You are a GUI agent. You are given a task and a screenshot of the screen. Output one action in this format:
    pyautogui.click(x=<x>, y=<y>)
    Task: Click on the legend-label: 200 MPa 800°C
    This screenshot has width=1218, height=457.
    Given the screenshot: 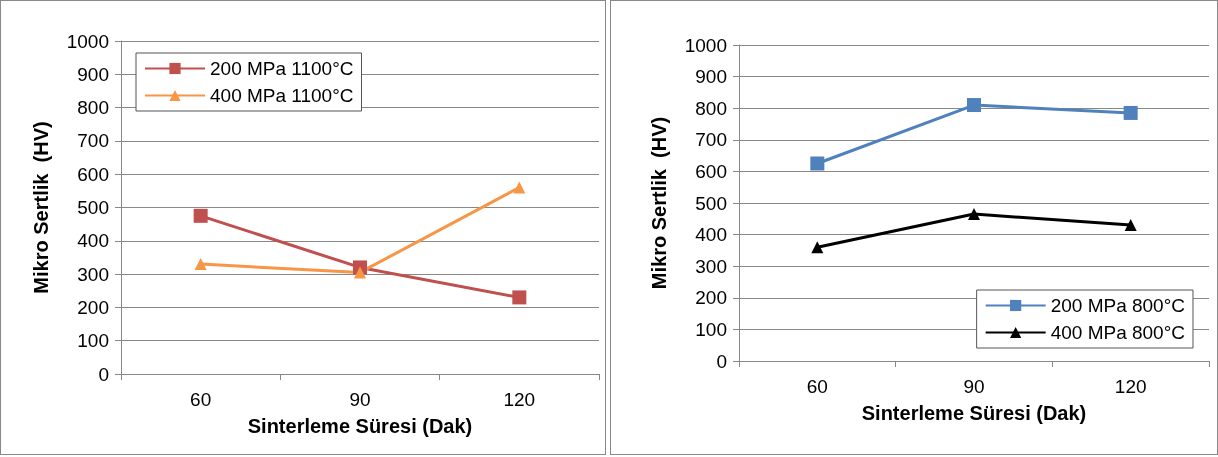 What is the action you would take?
    pyautogui.click(x=1118, y=305)
    